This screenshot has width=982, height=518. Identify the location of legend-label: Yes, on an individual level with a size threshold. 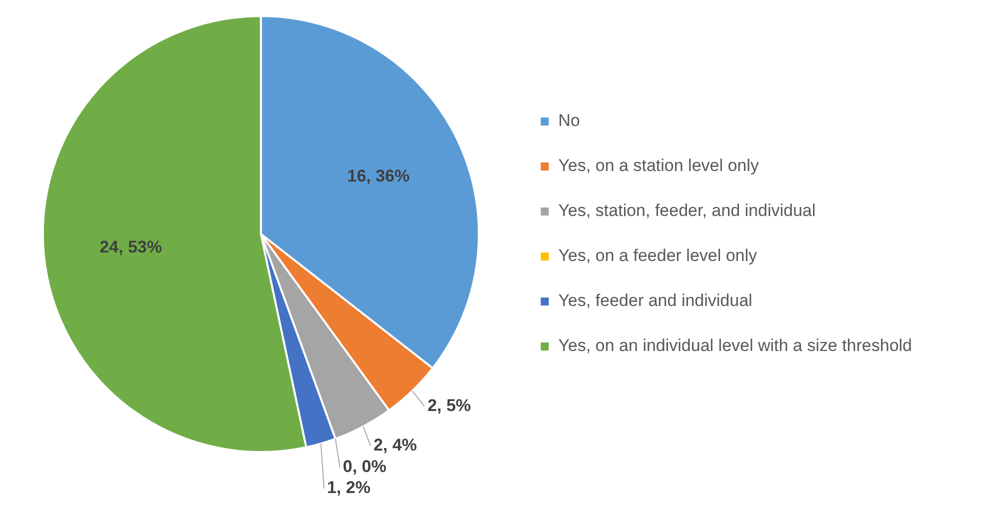
(735, 346).